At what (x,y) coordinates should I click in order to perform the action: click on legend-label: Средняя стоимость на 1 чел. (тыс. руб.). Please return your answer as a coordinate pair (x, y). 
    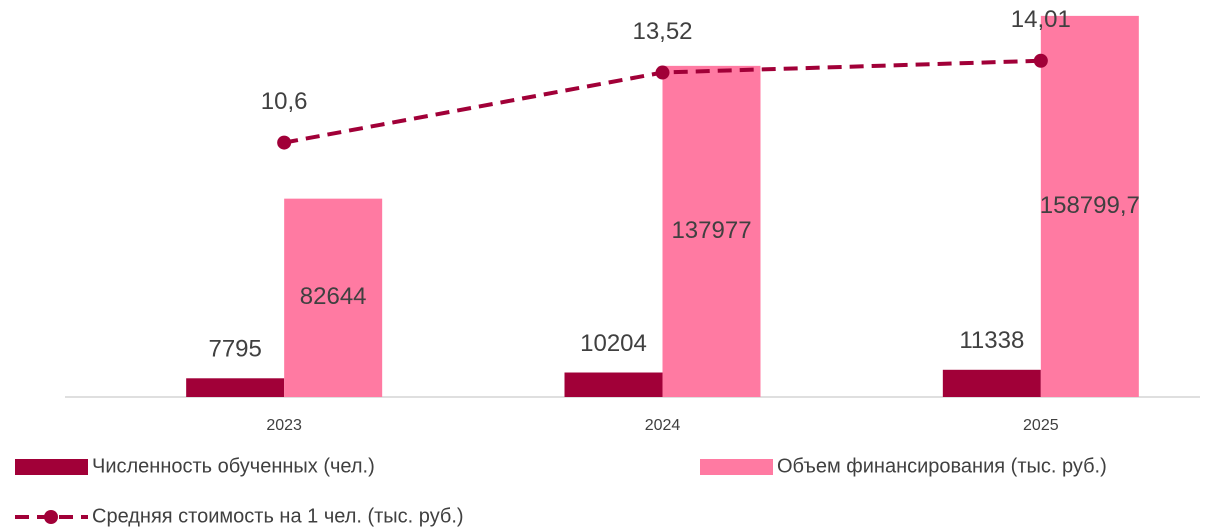
    Looking at the image, I should click on (278, 516).